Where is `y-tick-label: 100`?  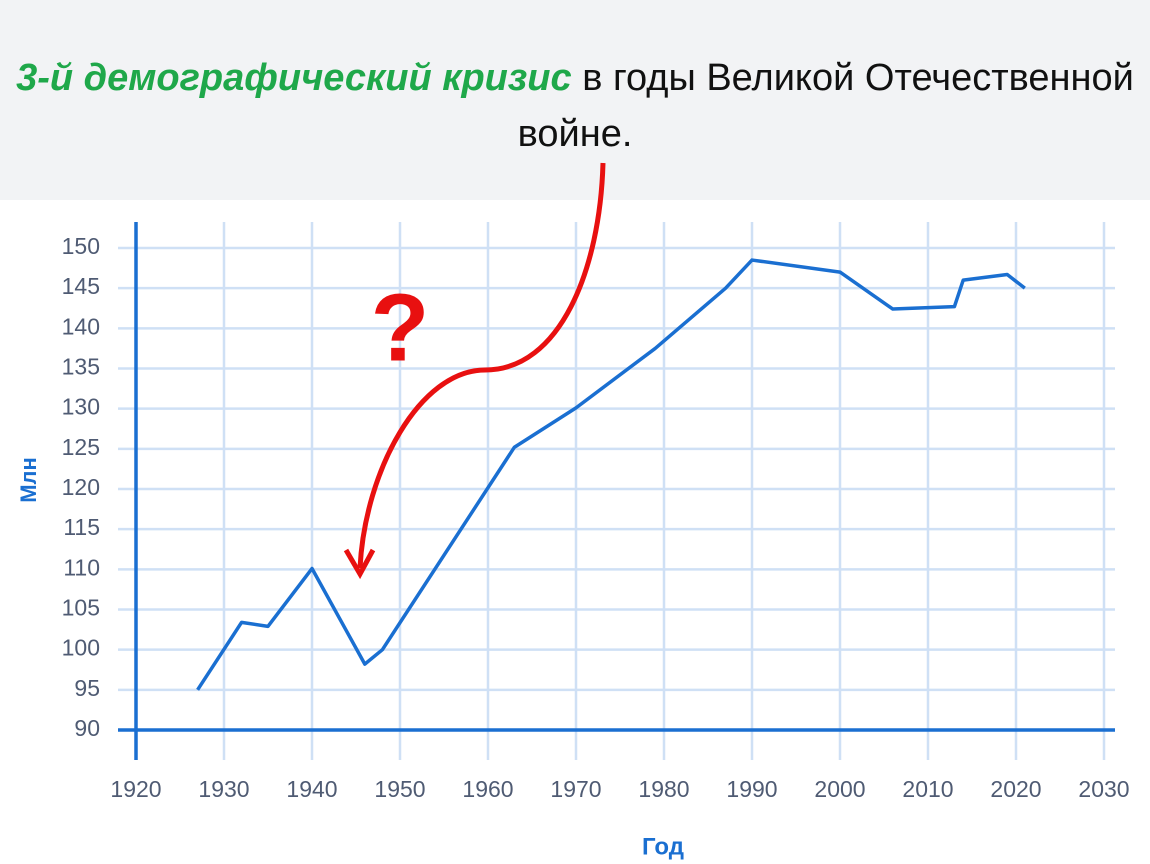
y-tick-label: 100 is located at coordinates (81, 648).